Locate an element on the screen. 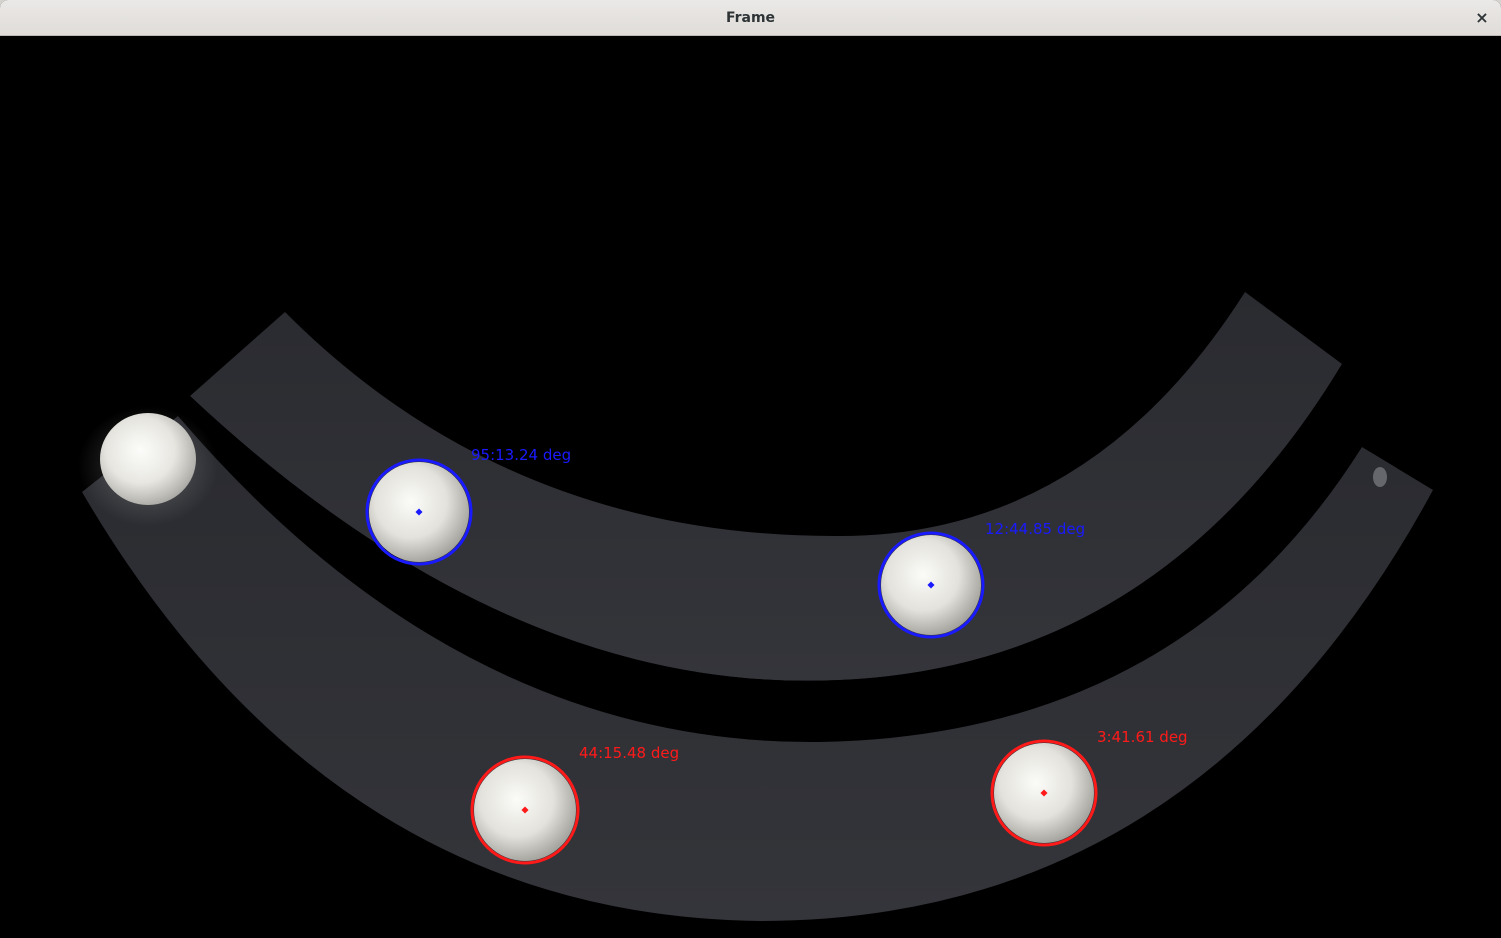  angle-label: 12:44.85 deg is located at coordinates (1035, 529).